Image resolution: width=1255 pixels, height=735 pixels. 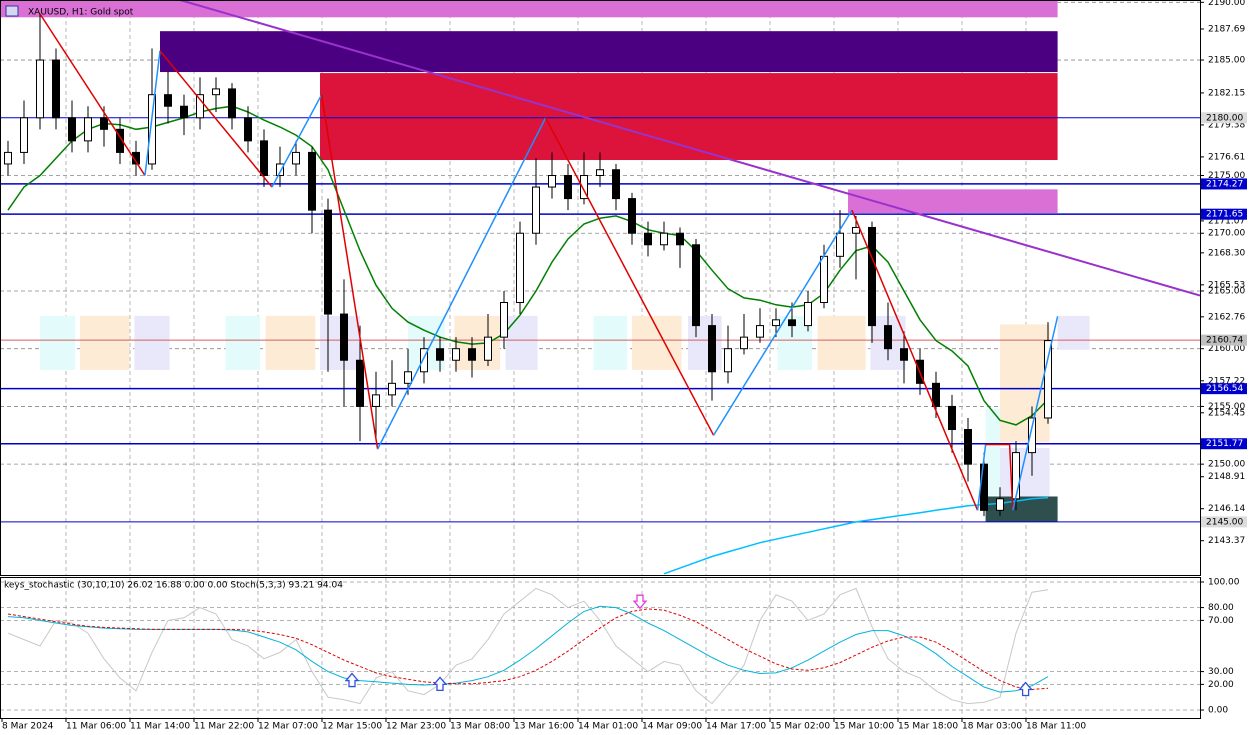 I want to click on x-tick-label: 12 Mar 15:00, so click(x=352, y=727).